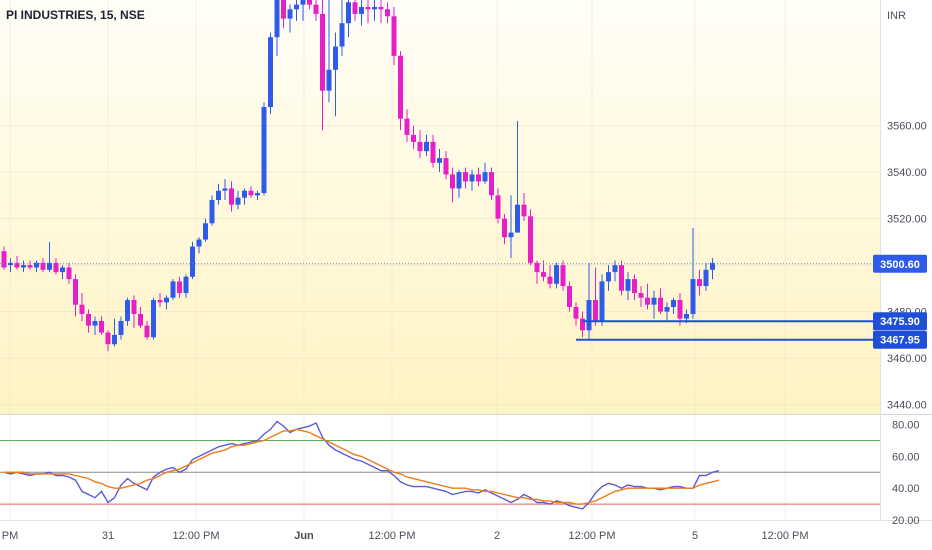 The image size is (932, 550). I want to click on time-tick-label: 5, so click(695, 536).